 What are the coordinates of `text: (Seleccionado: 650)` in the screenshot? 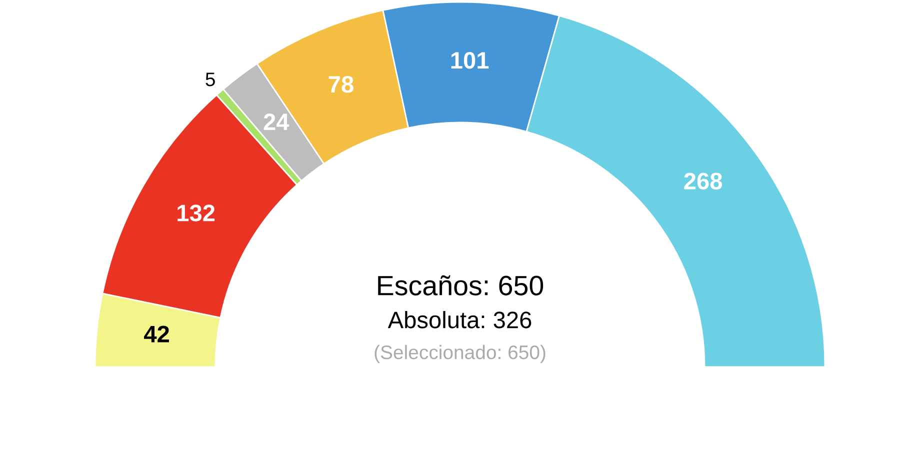 It's located at (460, 354).